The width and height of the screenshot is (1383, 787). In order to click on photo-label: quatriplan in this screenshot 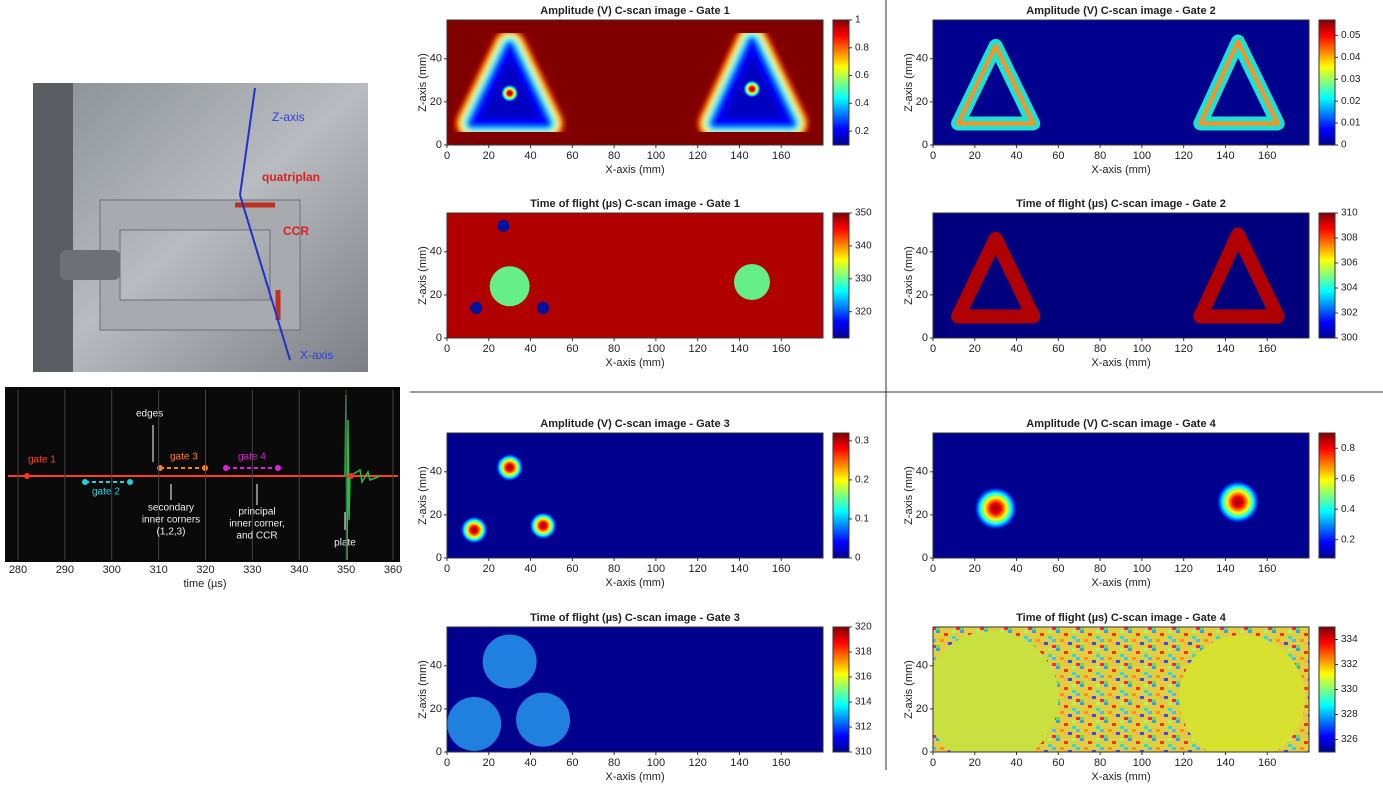, I will do `click(291, 177)`.